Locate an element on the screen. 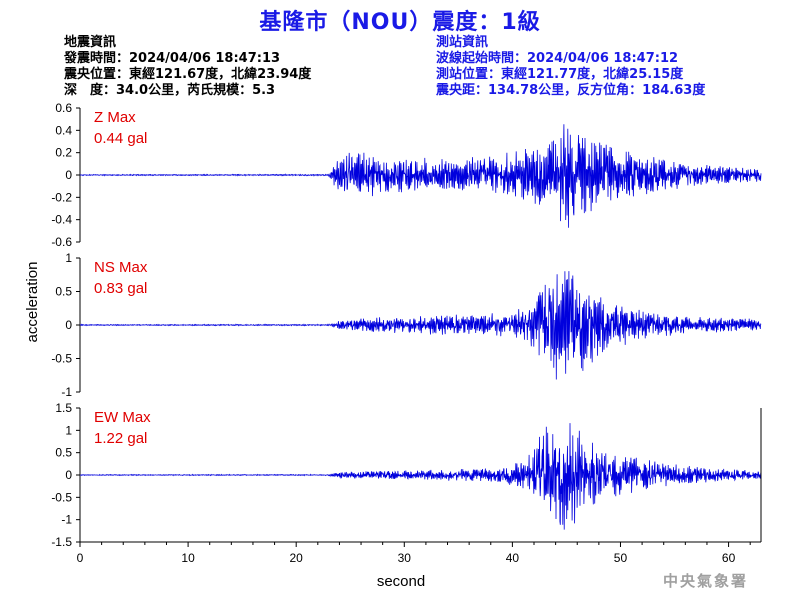 Image resolution: width=800 pixels, height=600 pixels. y-tick-label: 1.5 is located at coordinates (63, 408).